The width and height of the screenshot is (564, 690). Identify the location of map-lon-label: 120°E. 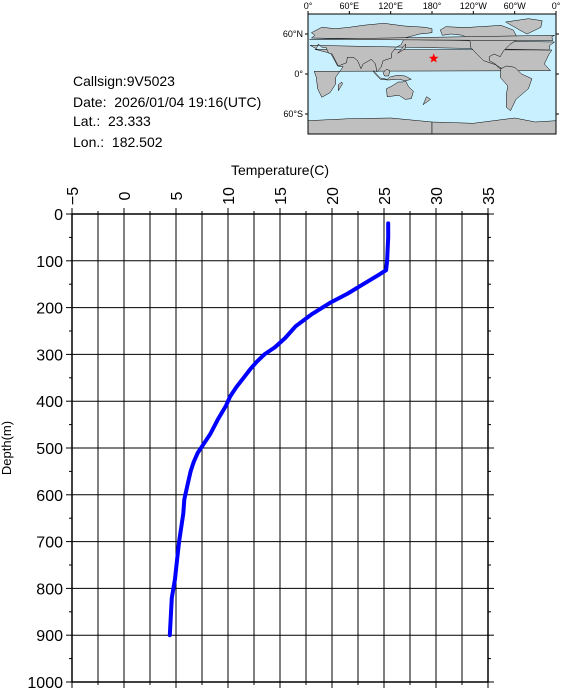
(390, 6).